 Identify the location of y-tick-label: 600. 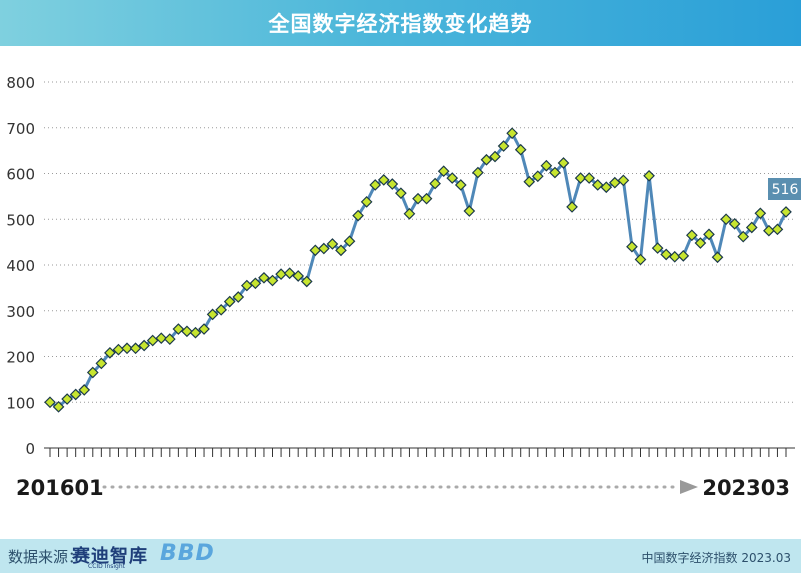
(20, 175).